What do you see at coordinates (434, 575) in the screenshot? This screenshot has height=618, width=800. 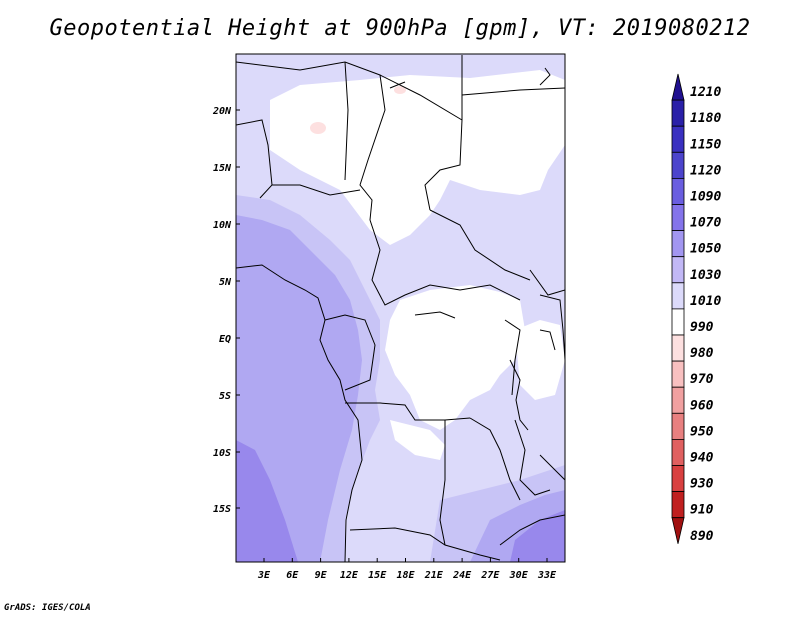 I see `lon-tick-label: 21E` at bounding box center [434, 575].